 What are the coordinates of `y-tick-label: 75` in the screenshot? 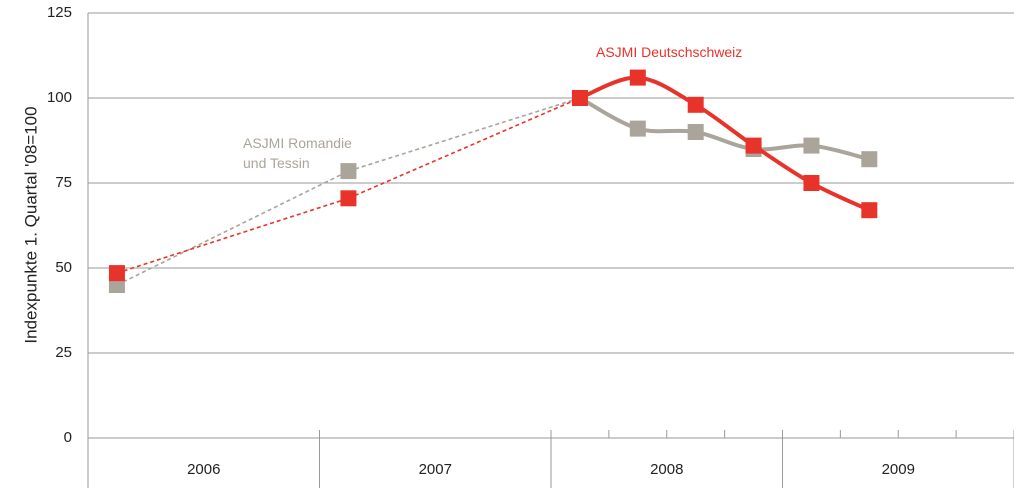 It's located at (63, 182).